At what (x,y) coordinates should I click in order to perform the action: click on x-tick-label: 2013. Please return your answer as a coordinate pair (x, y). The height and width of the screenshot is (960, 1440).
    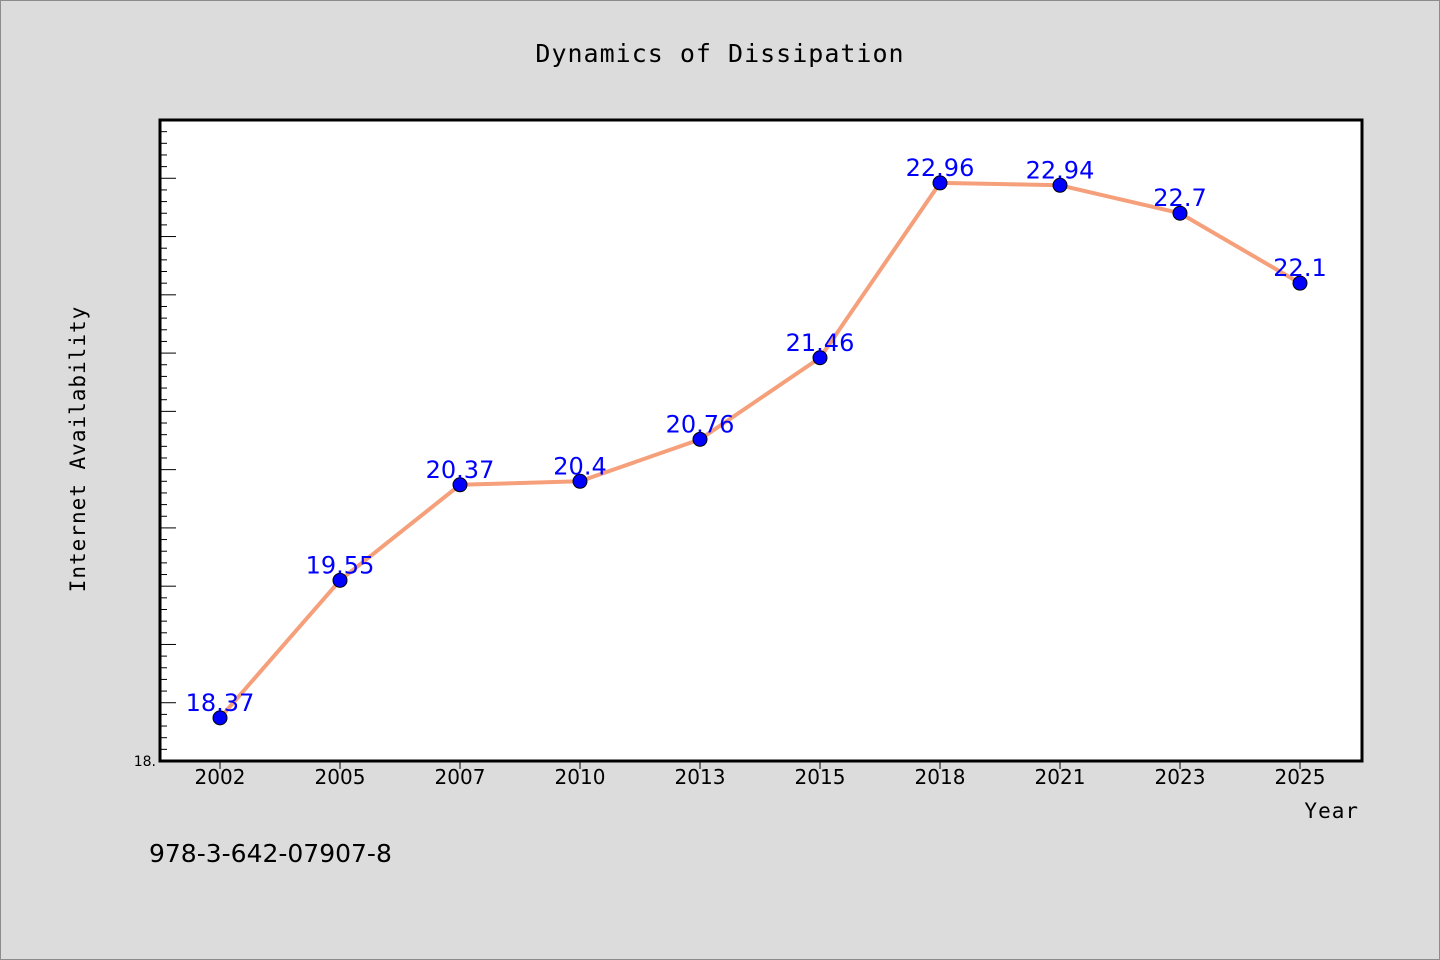
    Looking at the image, I should click on (700, 777).